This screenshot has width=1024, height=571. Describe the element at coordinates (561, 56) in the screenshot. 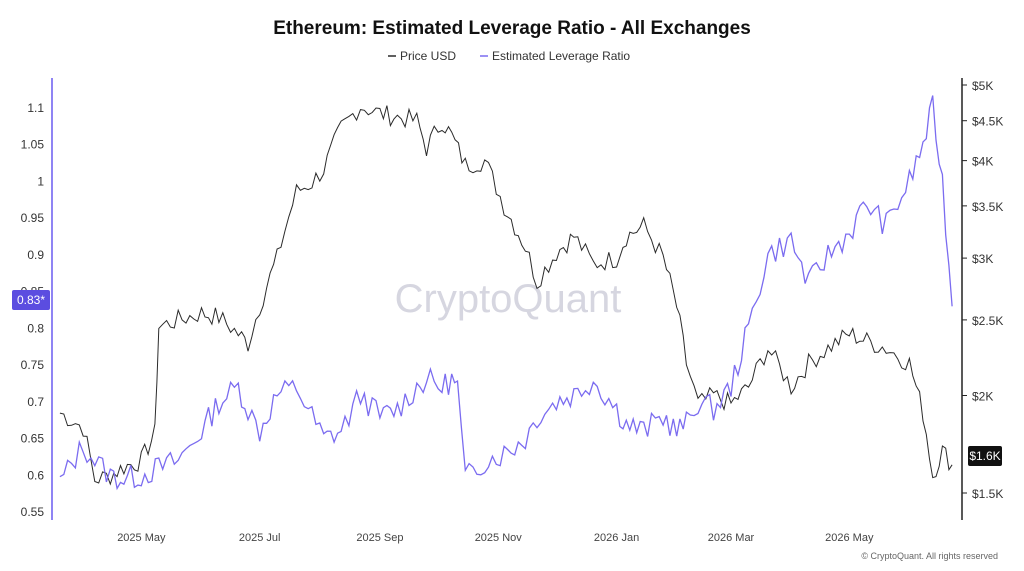

I see `legend-leverage-label: Estimated Leverage Ratio` at that location.